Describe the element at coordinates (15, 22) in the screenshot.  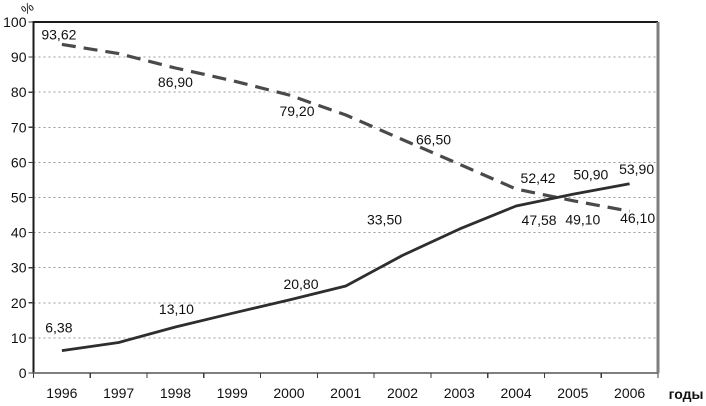
I see `y-tick-label: 100` at that location.